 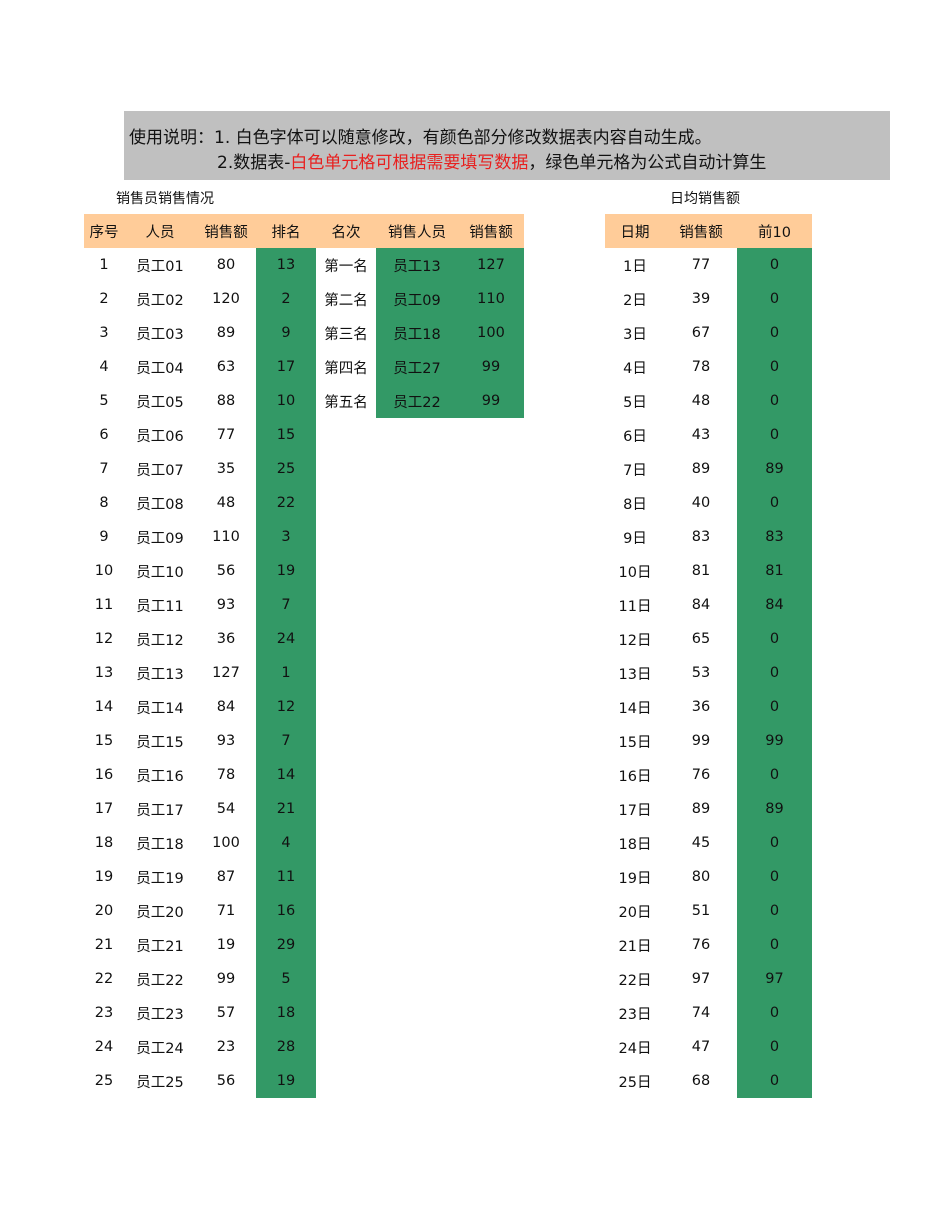 I want to click on table-cell: 员工10, so click(x=160, y=572).